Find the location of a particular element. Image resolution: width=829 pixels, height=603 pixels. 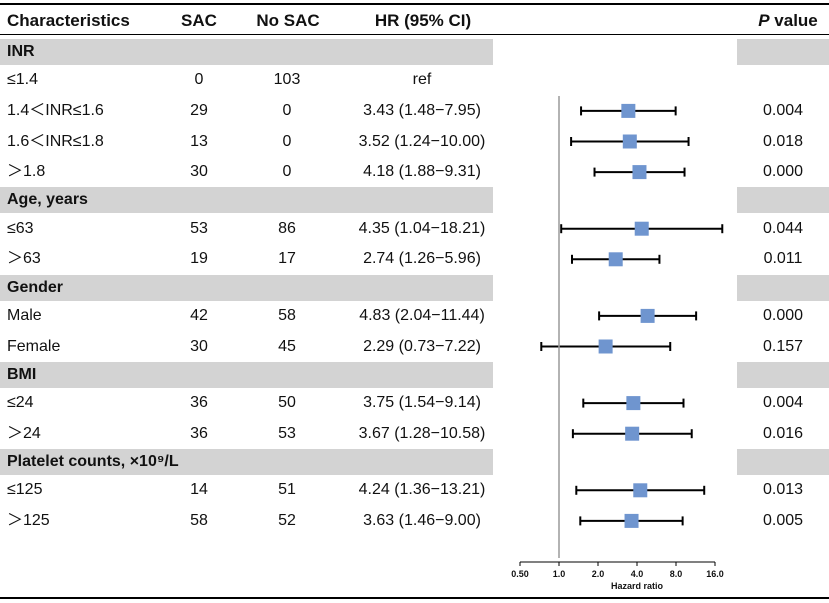

row-no-sac: 53 is located at coordinates (287, 433).